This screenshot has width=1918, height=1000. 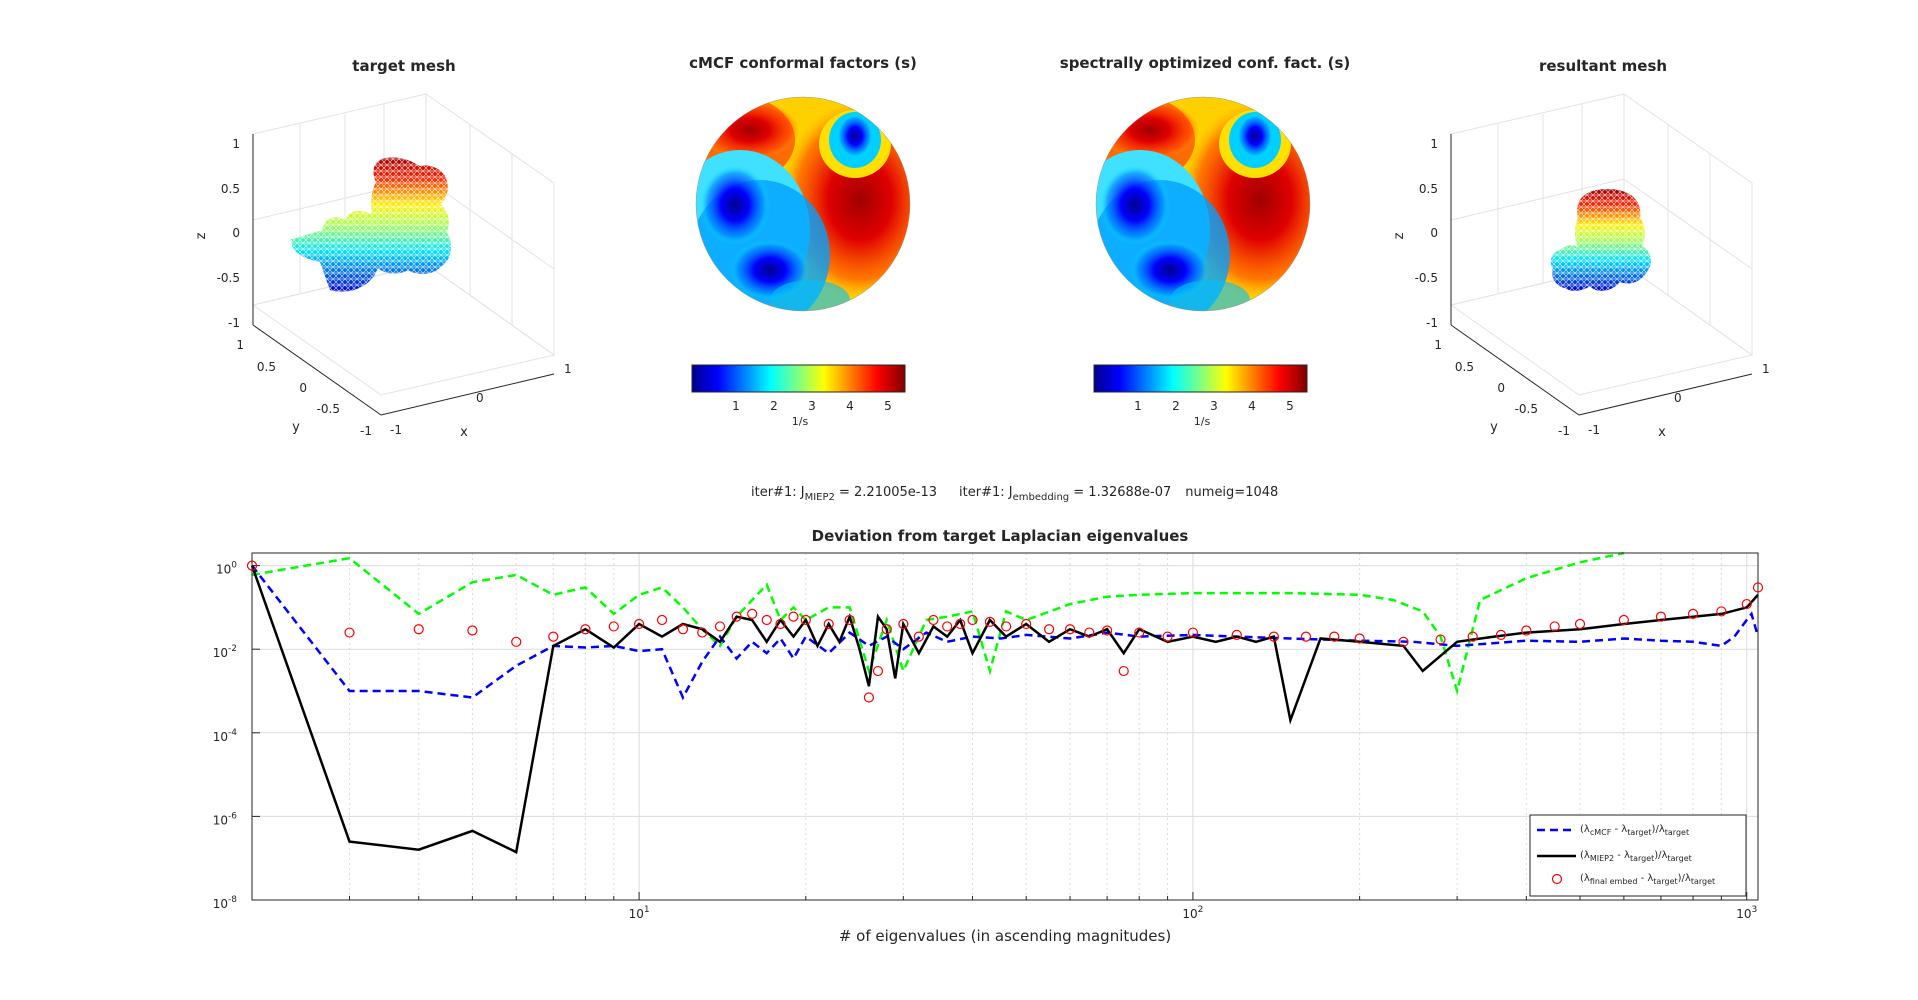 What do you see at coordinates (803, 204) in the screenshot?
I see `cmcf-sphere` at bounding box center [803, 204].